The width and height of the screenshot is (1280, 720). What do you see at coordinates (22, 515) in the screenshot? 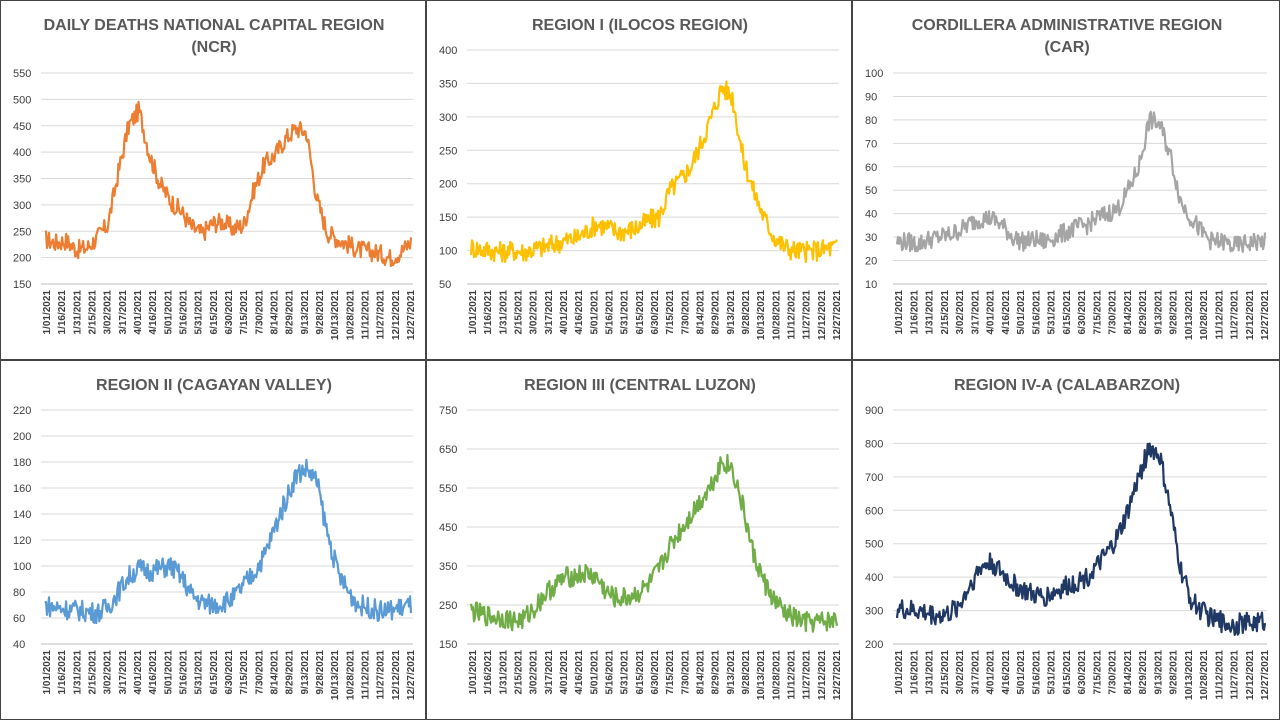
I see `y-tick-label: 140` at bounding box center [22, 515].